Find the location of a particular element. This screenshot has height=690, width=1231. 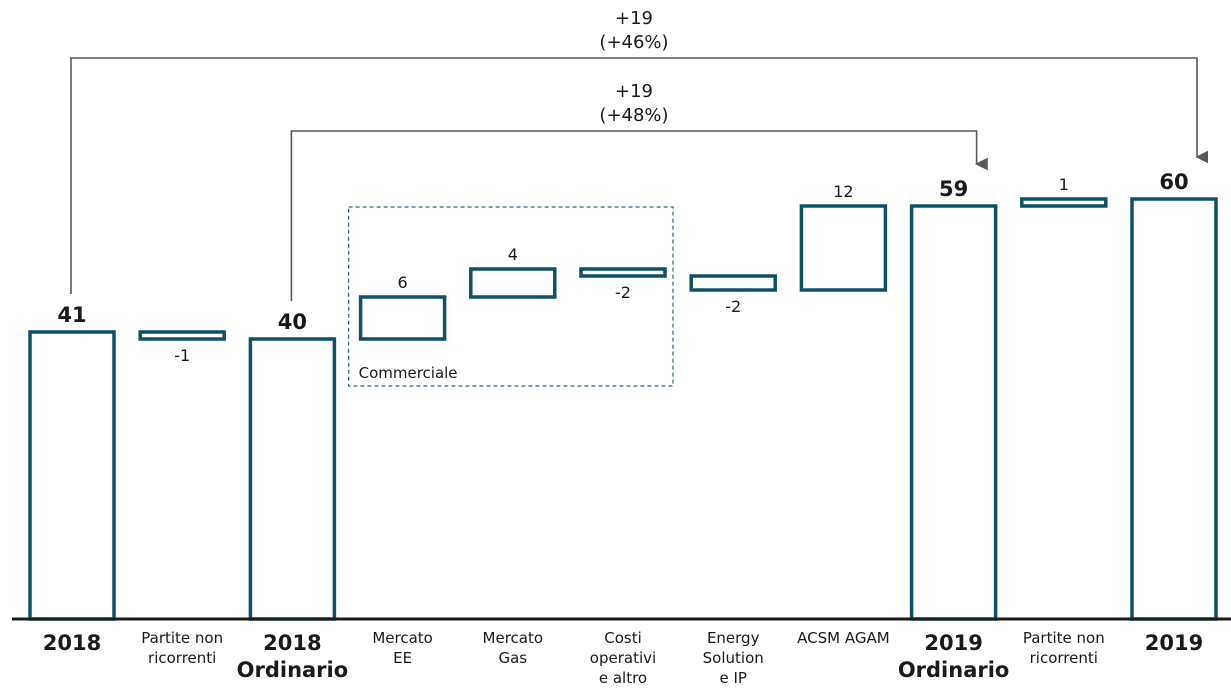

group-label: Commerciale is located at coordinates (408, 373).